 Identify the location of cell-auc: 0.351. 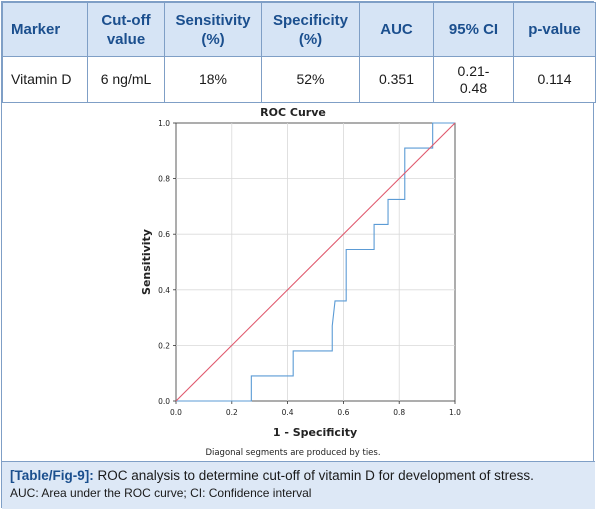
(396, 79).